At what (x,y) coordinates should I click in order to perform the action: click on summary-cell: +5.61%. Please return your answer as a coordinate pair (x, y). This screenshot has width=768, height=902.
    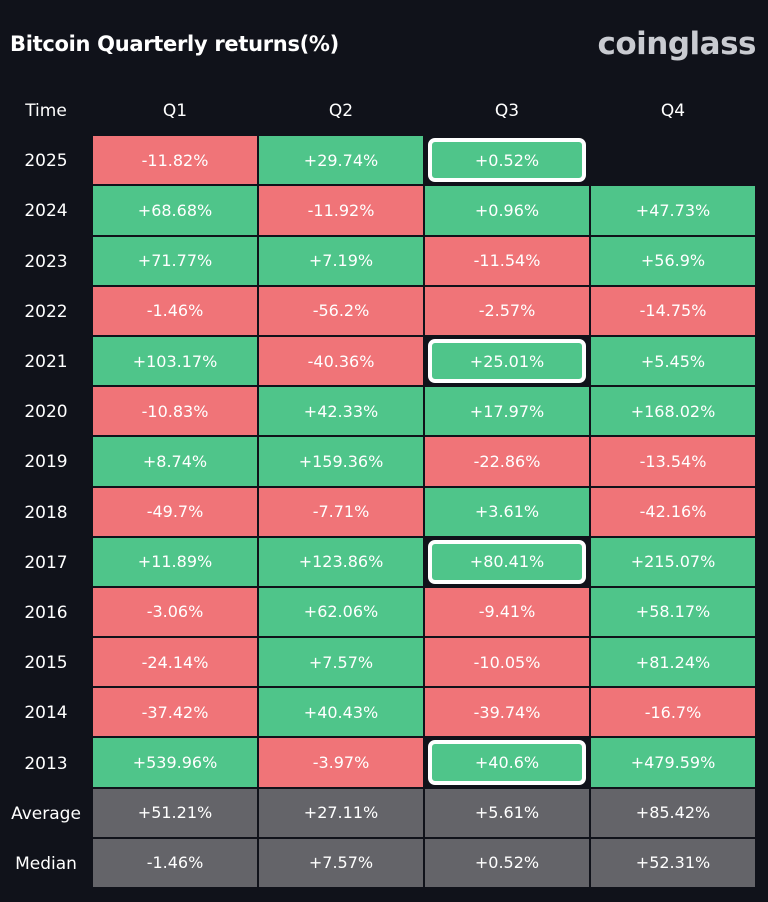
    Looking at the image, I should click on (507, 812).